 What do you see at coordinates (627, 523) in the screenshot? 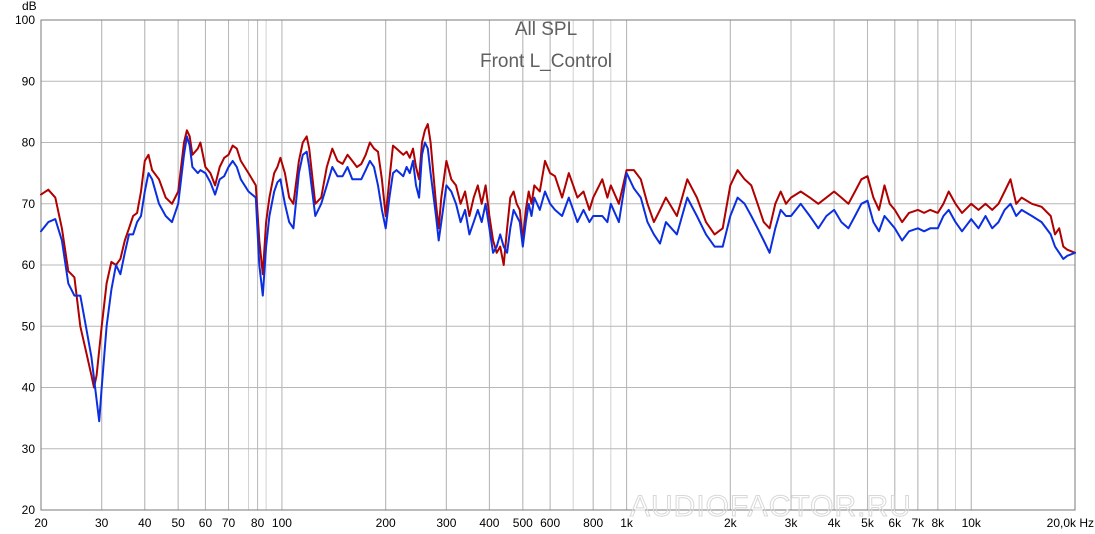
I see `x-tick-label: 1k` at bounding box center [627, 523].